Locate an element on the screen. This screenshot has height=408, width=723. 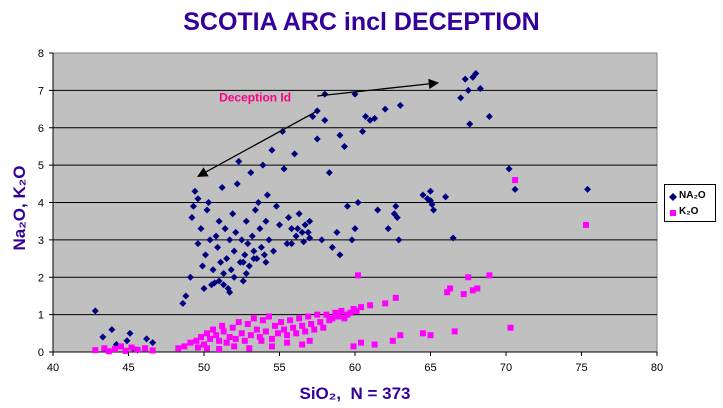
y-tick-label: 5 is located at coordinates (41, 166).